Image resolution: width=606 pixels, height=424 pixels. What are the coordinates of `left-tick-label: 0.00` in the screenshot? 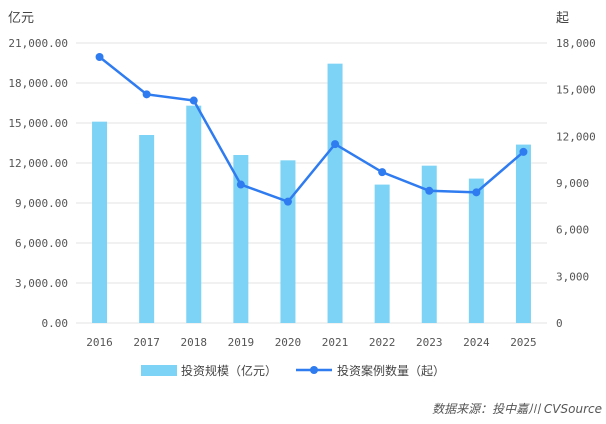 It's located at (55, 323).